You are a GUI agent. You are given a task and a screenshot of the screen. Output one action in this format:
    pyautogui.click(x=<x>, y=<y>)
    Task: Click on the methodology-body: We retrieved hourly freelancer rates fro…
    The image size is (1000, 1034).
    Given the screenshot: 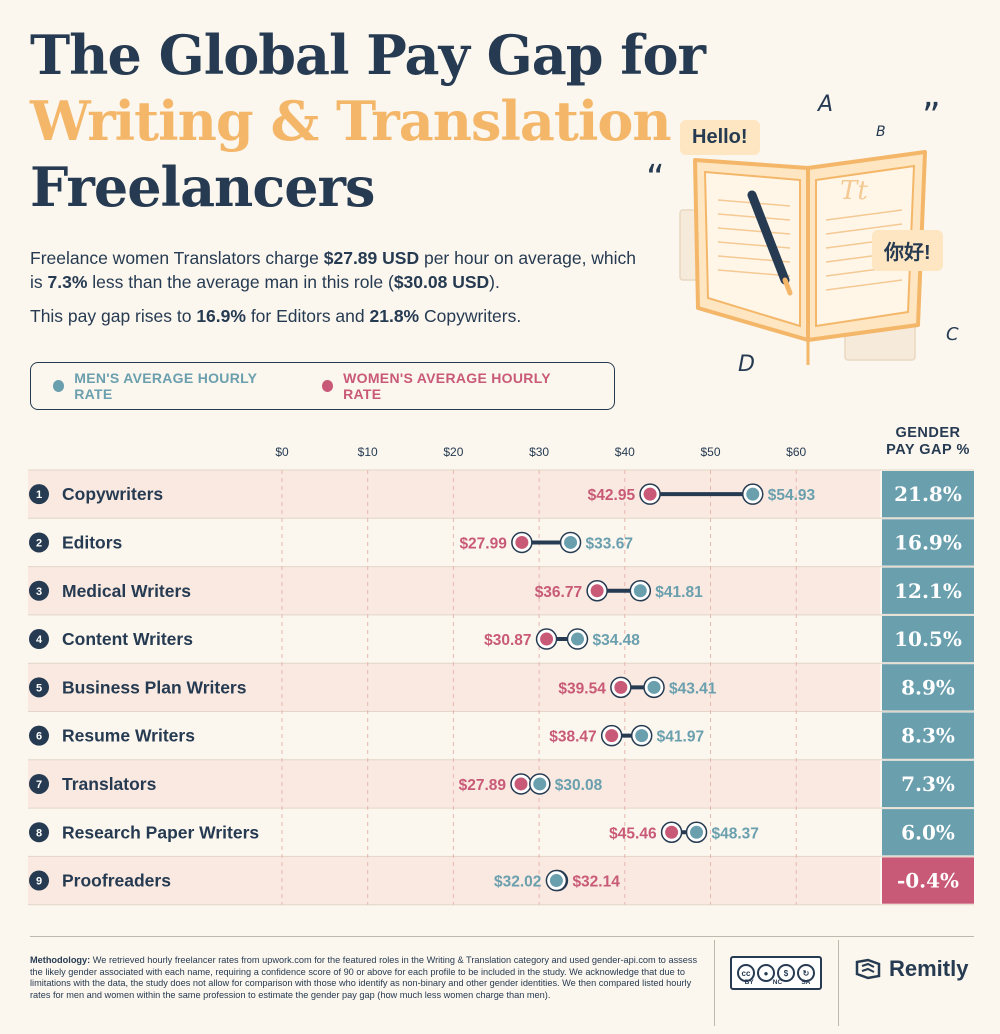 What is the action you would take?
    pyautogui.click(x=364, y=977)
    